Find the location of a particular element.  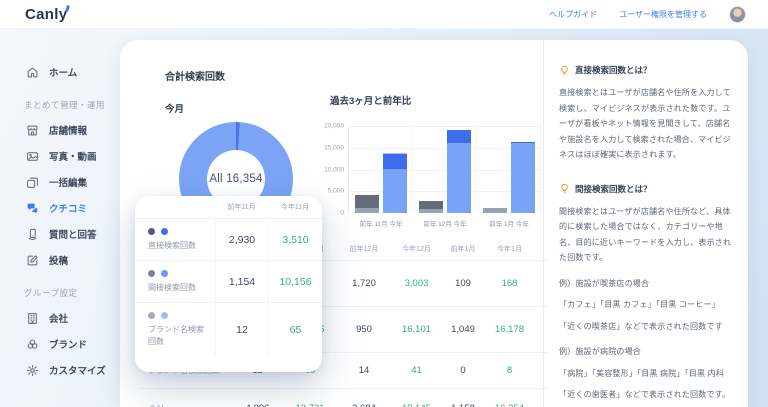

popup-prev-value: 12 is located at coordinates (241, 329).